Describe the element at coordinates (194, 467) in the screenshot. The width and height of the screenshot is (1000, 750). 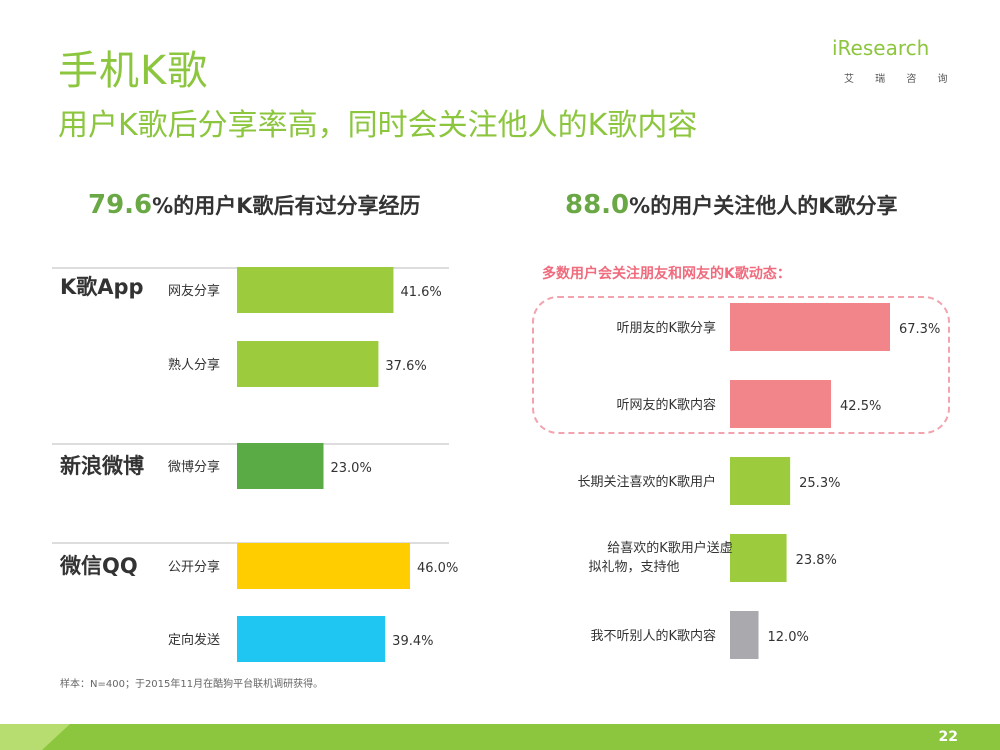
I see `bar-category-label: 微博分享` at that location.